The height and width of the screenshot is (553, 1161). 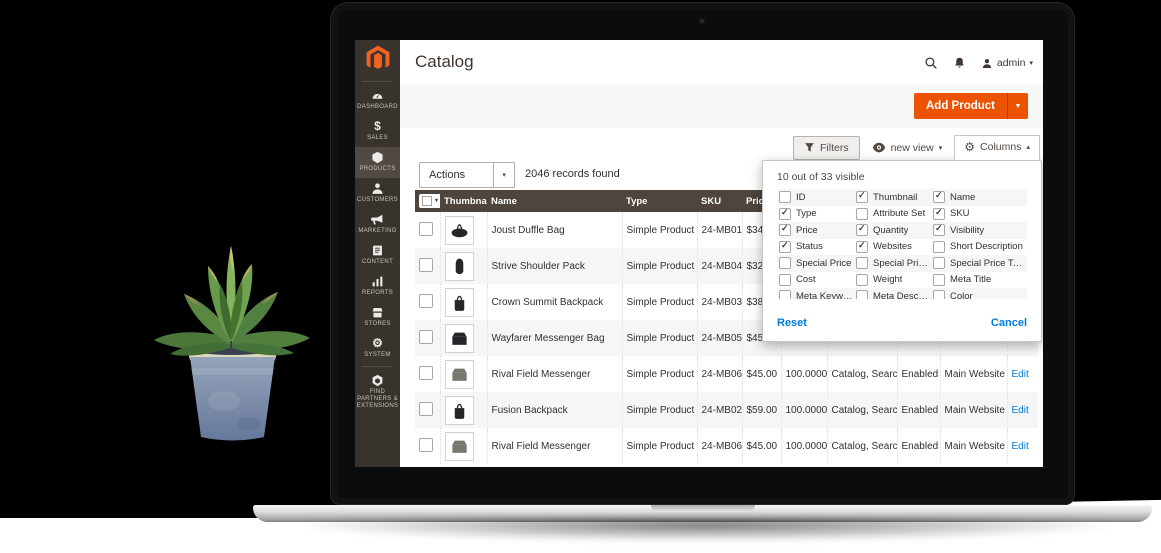 I want to click on cell-sku: 24-MB03, so click(x=719, y=302).